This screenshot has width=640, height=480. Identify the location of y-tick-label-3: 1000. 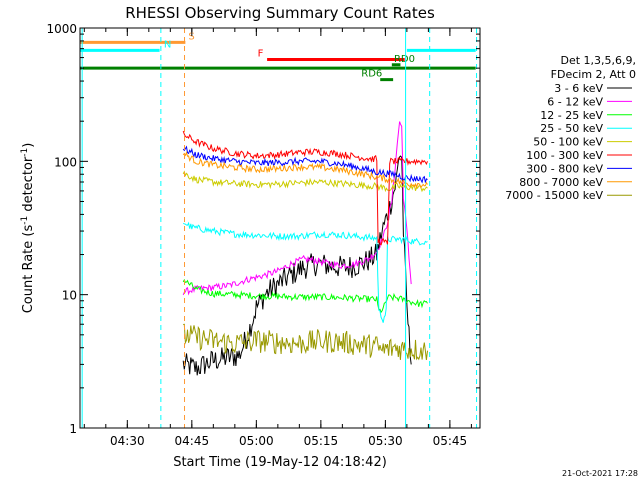
(61, 29).